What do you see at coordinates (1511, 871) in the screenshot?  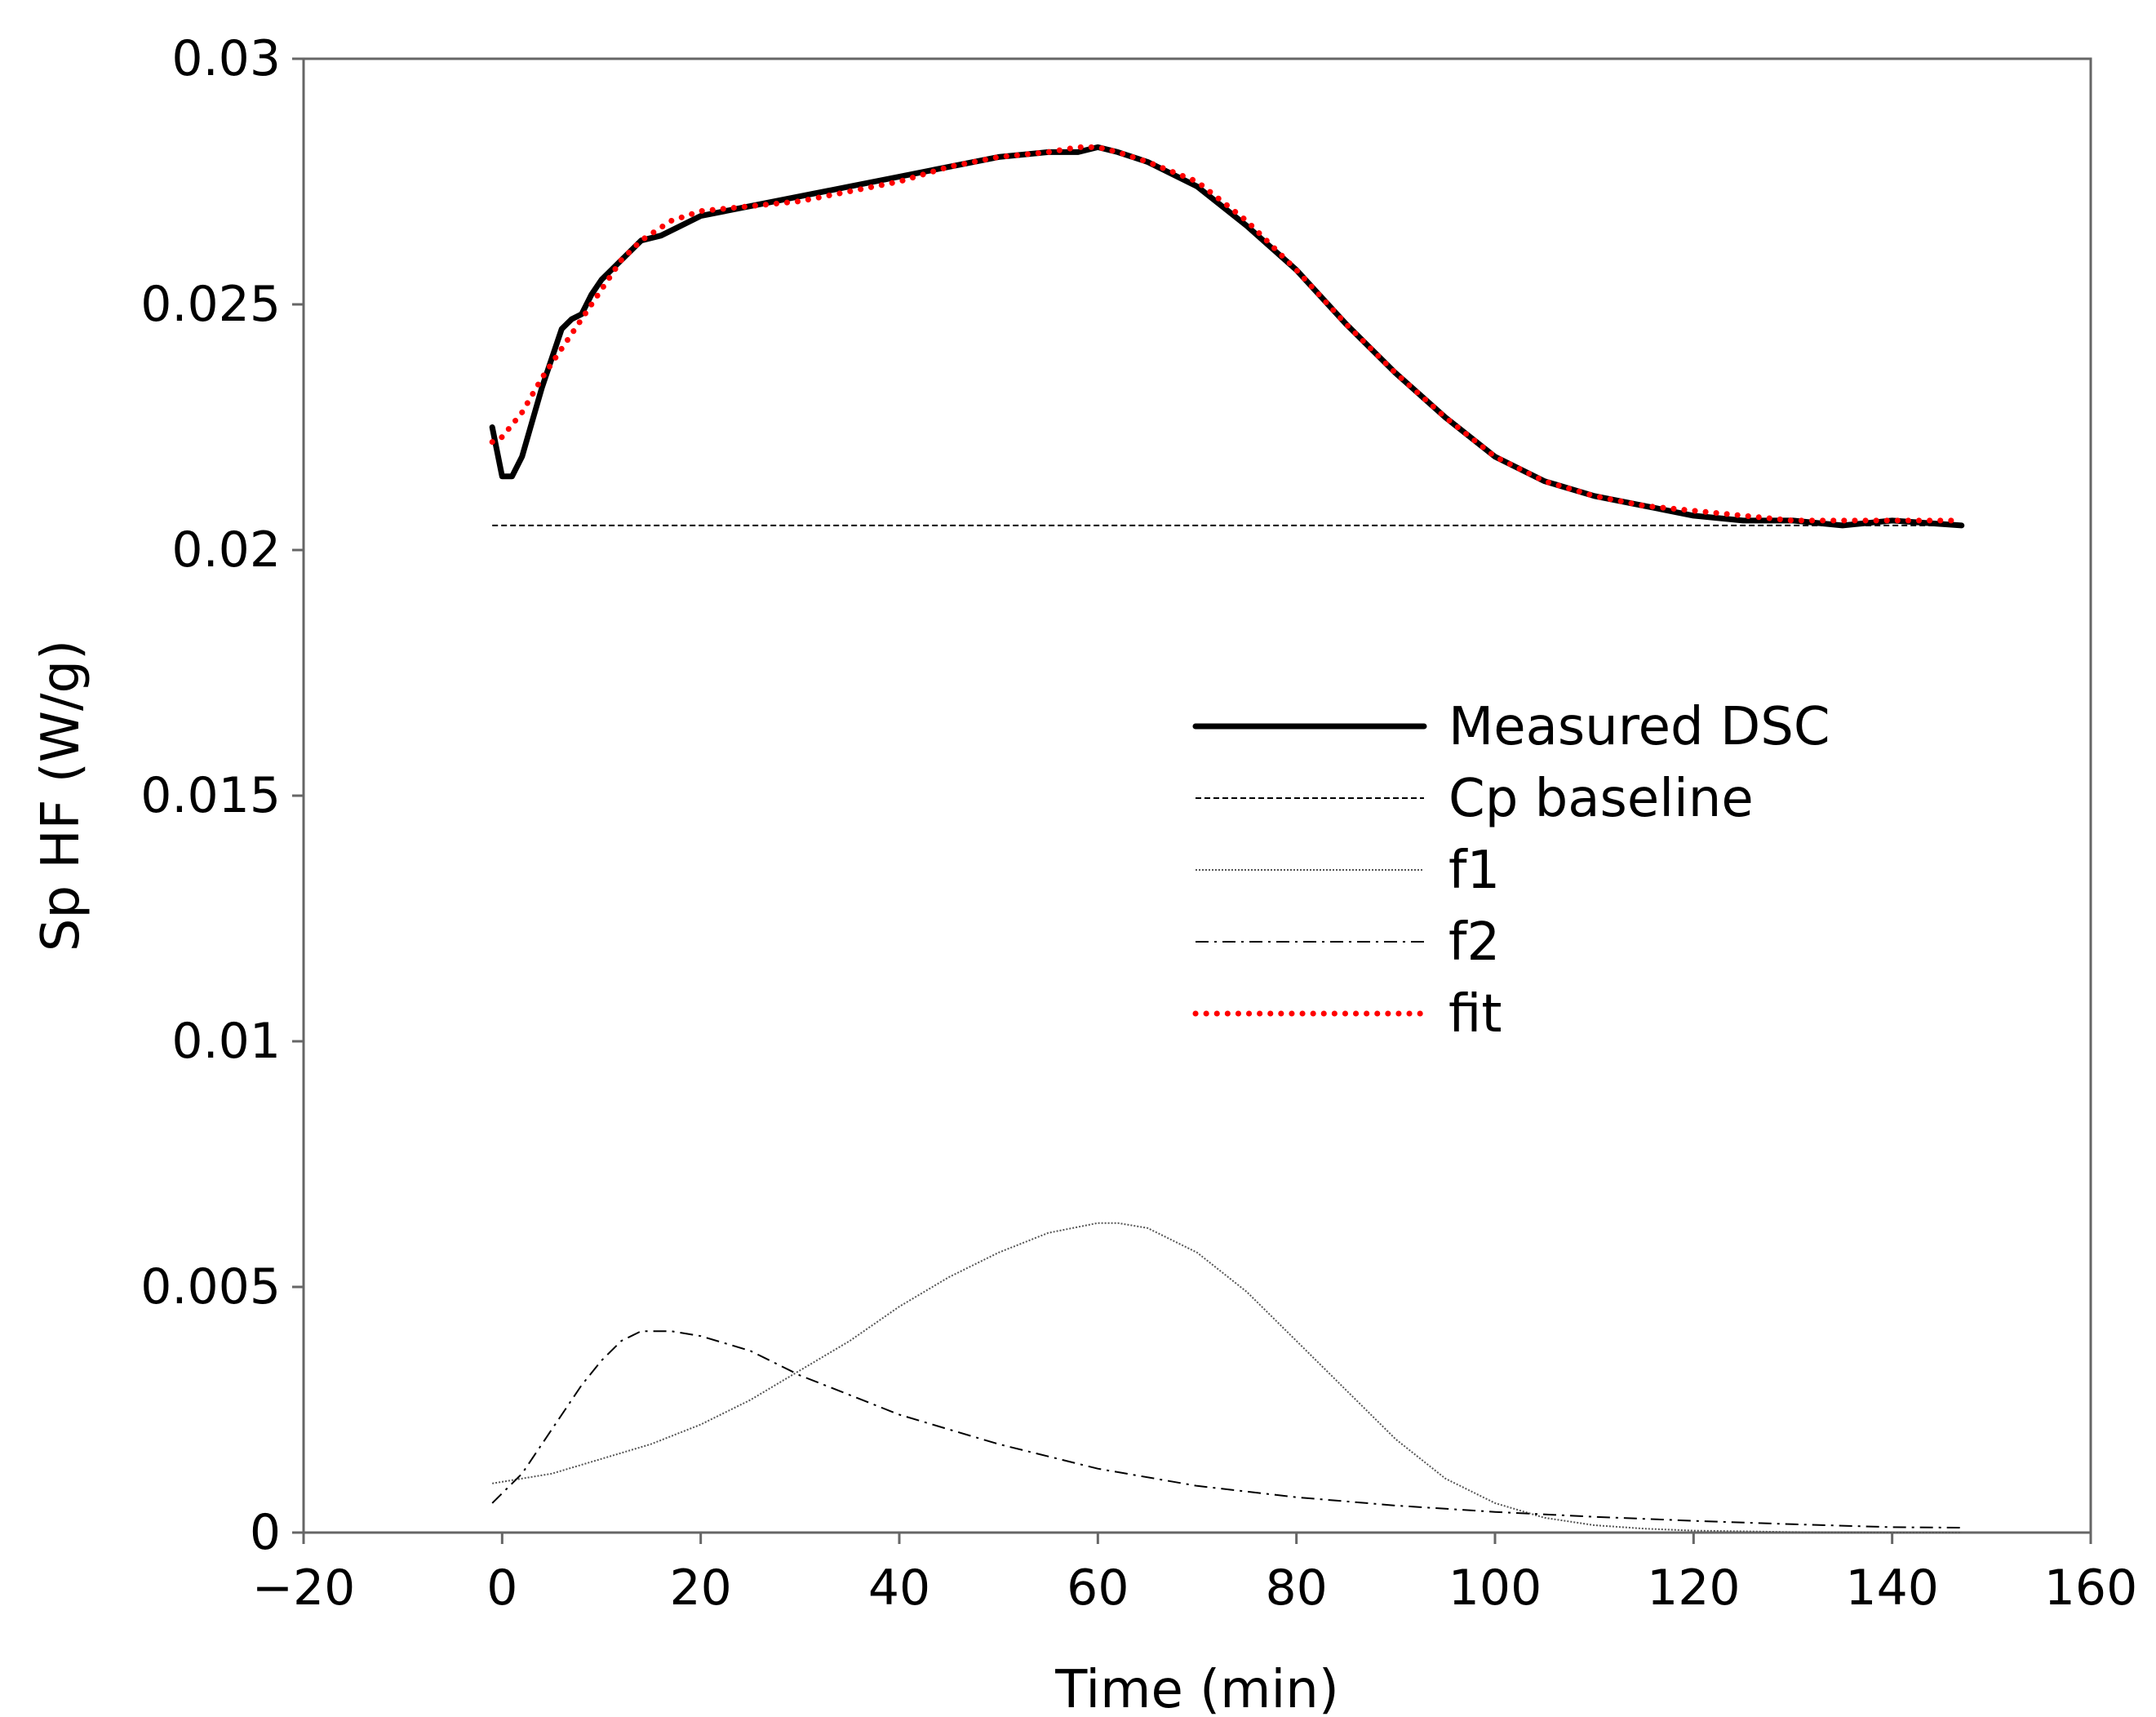 I see `legend: Measured DSC Cp baseline f1 f2 fit` at bounding box center [1511, 871].